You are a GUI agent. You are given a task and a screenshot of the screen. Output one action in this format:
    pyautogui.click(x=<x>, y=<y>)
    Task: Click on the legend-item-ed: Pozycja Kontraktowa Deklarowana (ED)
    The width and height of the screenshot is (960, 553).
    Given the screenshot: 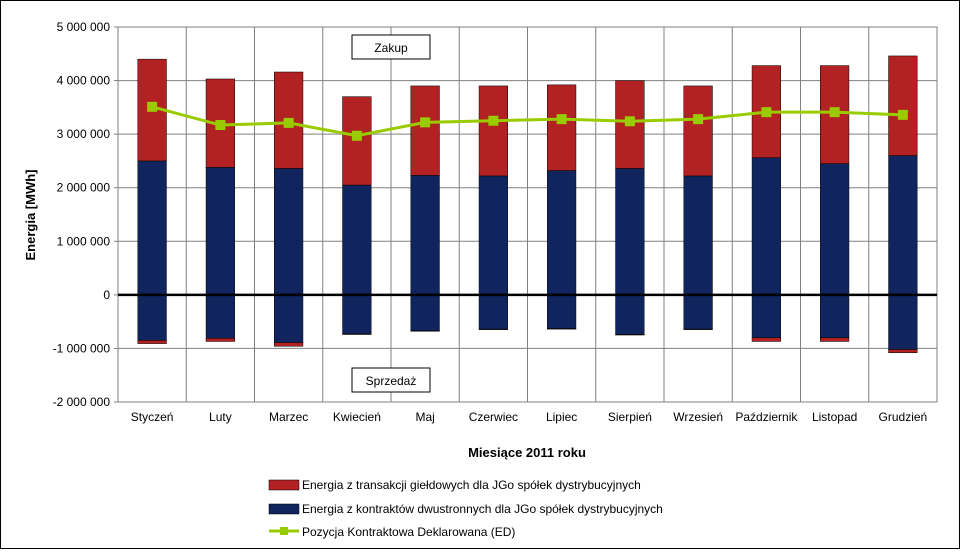 What is the action you would take?
    pyautogui.click(x=392, y=532)
    